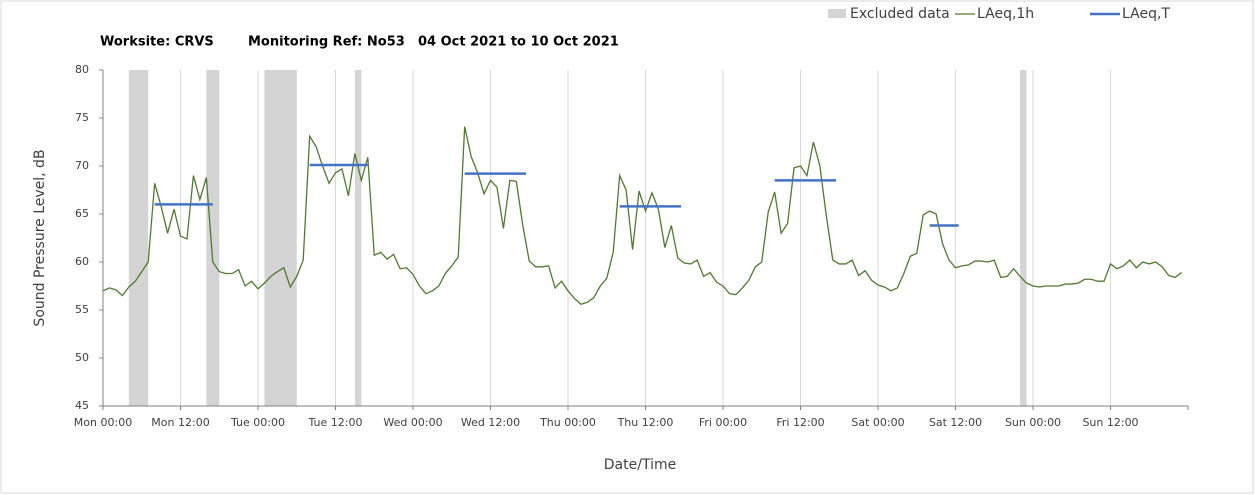 Image resolution: width=1255 pixels, height=495 pixels. What do you see at coordinates (723, 422) in the screenshot?
I see `x-tick-label: Fri 00:00` at bounding box center [723, 422].